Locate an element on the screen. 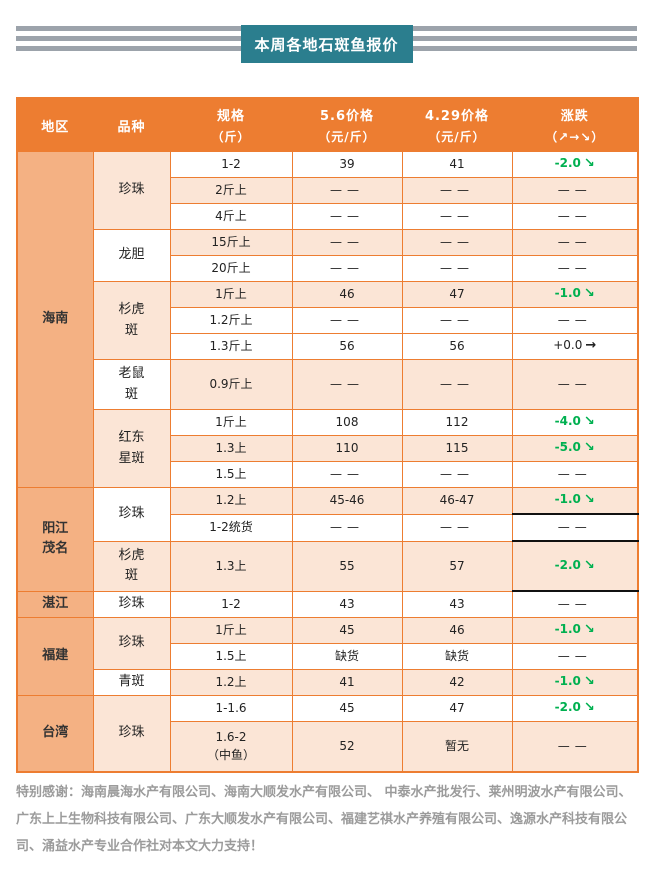 The image size is (653, 869). col-header-spec: 规格 （斤） is located at coordinates (231, 124).